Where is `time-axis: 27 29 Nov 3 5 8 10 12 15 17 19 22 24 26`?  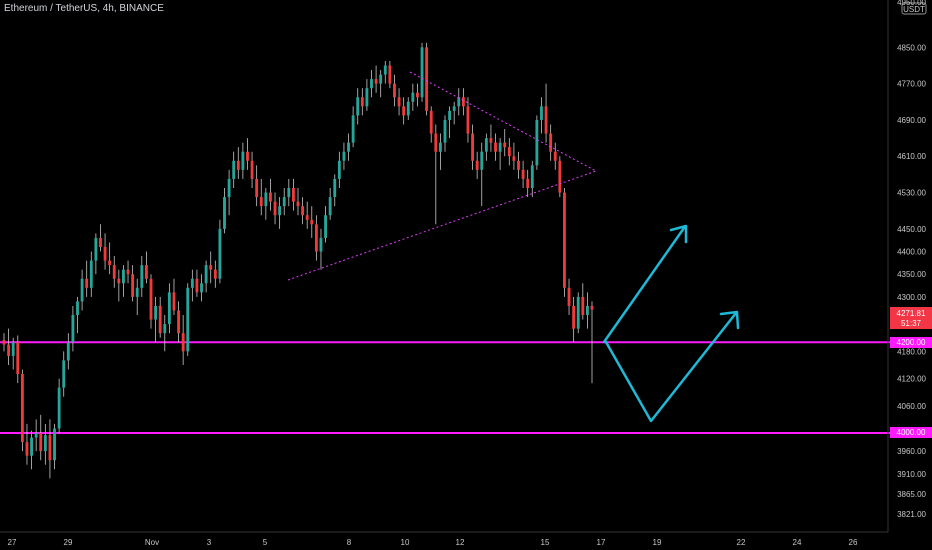
time-axis: 27 29 Nov 3 5 8 10 12 15 17 19 22 24 26 is located at coordinates (444, 539).